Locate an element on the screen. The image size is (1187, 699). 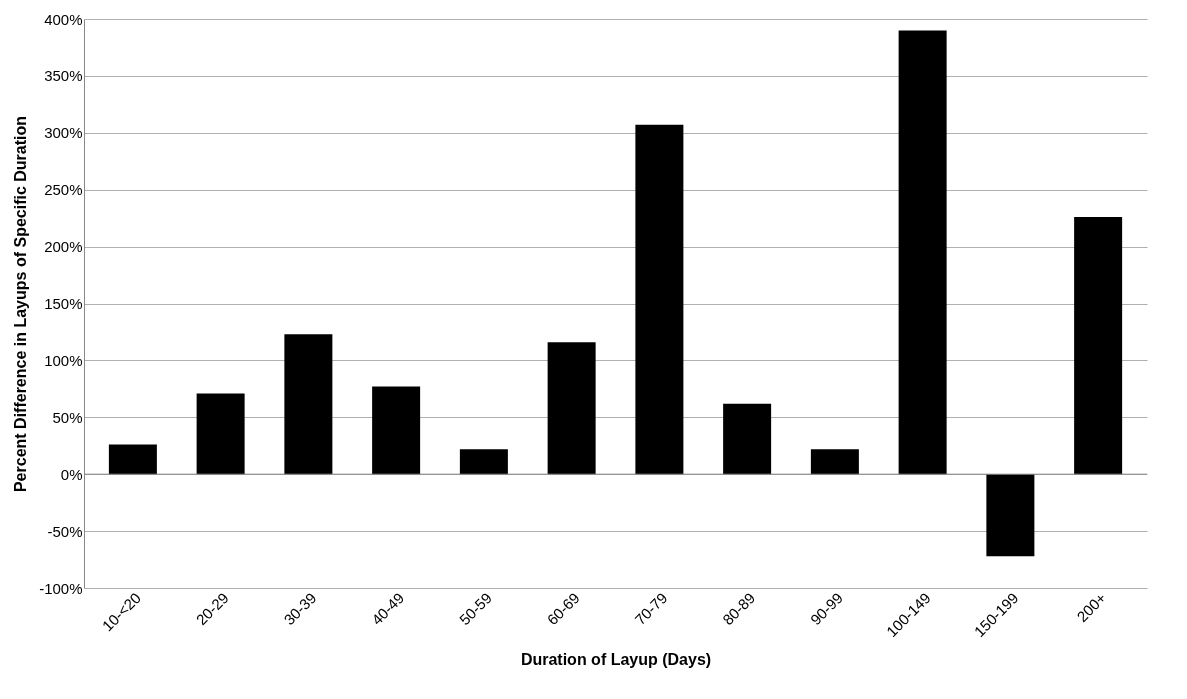
y-tick-label: 350% is located at coordinates (63, 76).